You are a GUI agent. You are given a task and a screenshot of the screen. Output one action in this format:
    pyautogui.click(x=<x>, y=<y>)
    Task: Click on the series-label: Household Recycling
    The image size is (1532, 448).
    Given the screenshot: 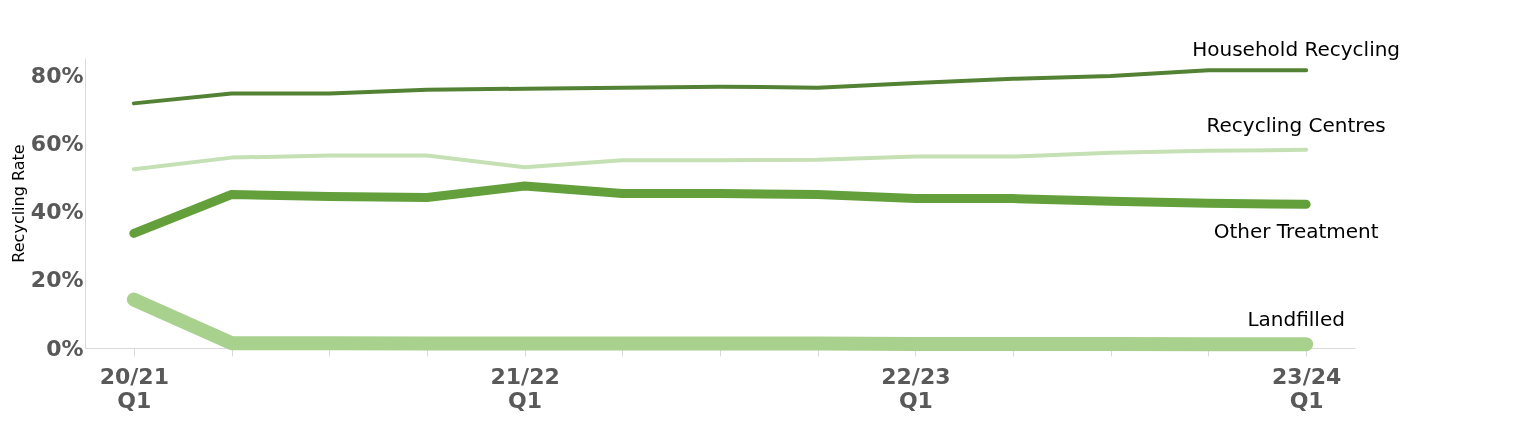 What is the action you would take?
    pyautogui.click(x=1296, y=49)
    